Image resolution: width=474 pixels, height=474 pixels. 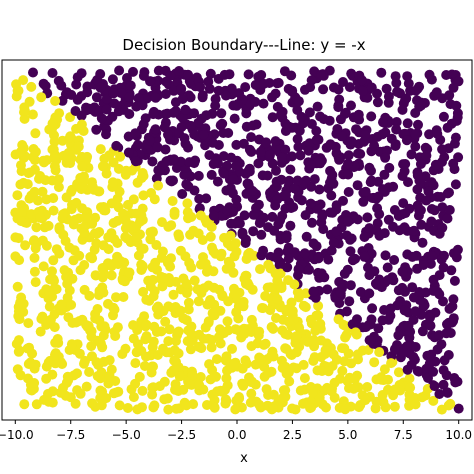 What do you see at coordinates (236, 431) in the screenshot?
I see `x-axis-ticks: −10.0 −7.5 −5.0 −2.5 0.0 2.5 5.0 7.5 10.0` at bounding box center [236, 431].